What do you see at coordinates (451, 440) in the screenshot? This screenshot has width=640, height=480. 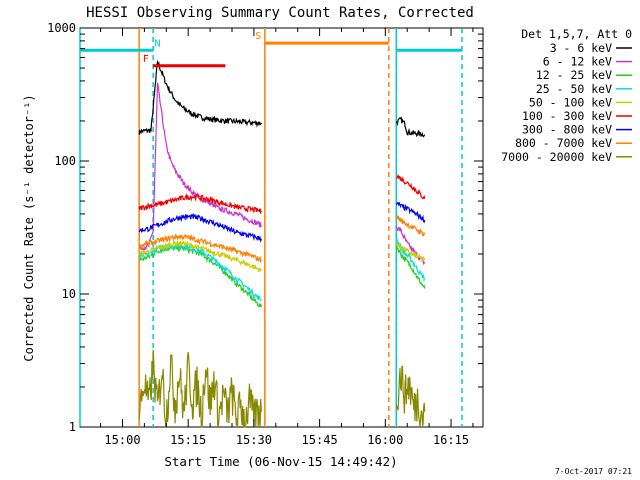 I see `x-tick-label-5: 16:15` at bounding box center [451, 440].